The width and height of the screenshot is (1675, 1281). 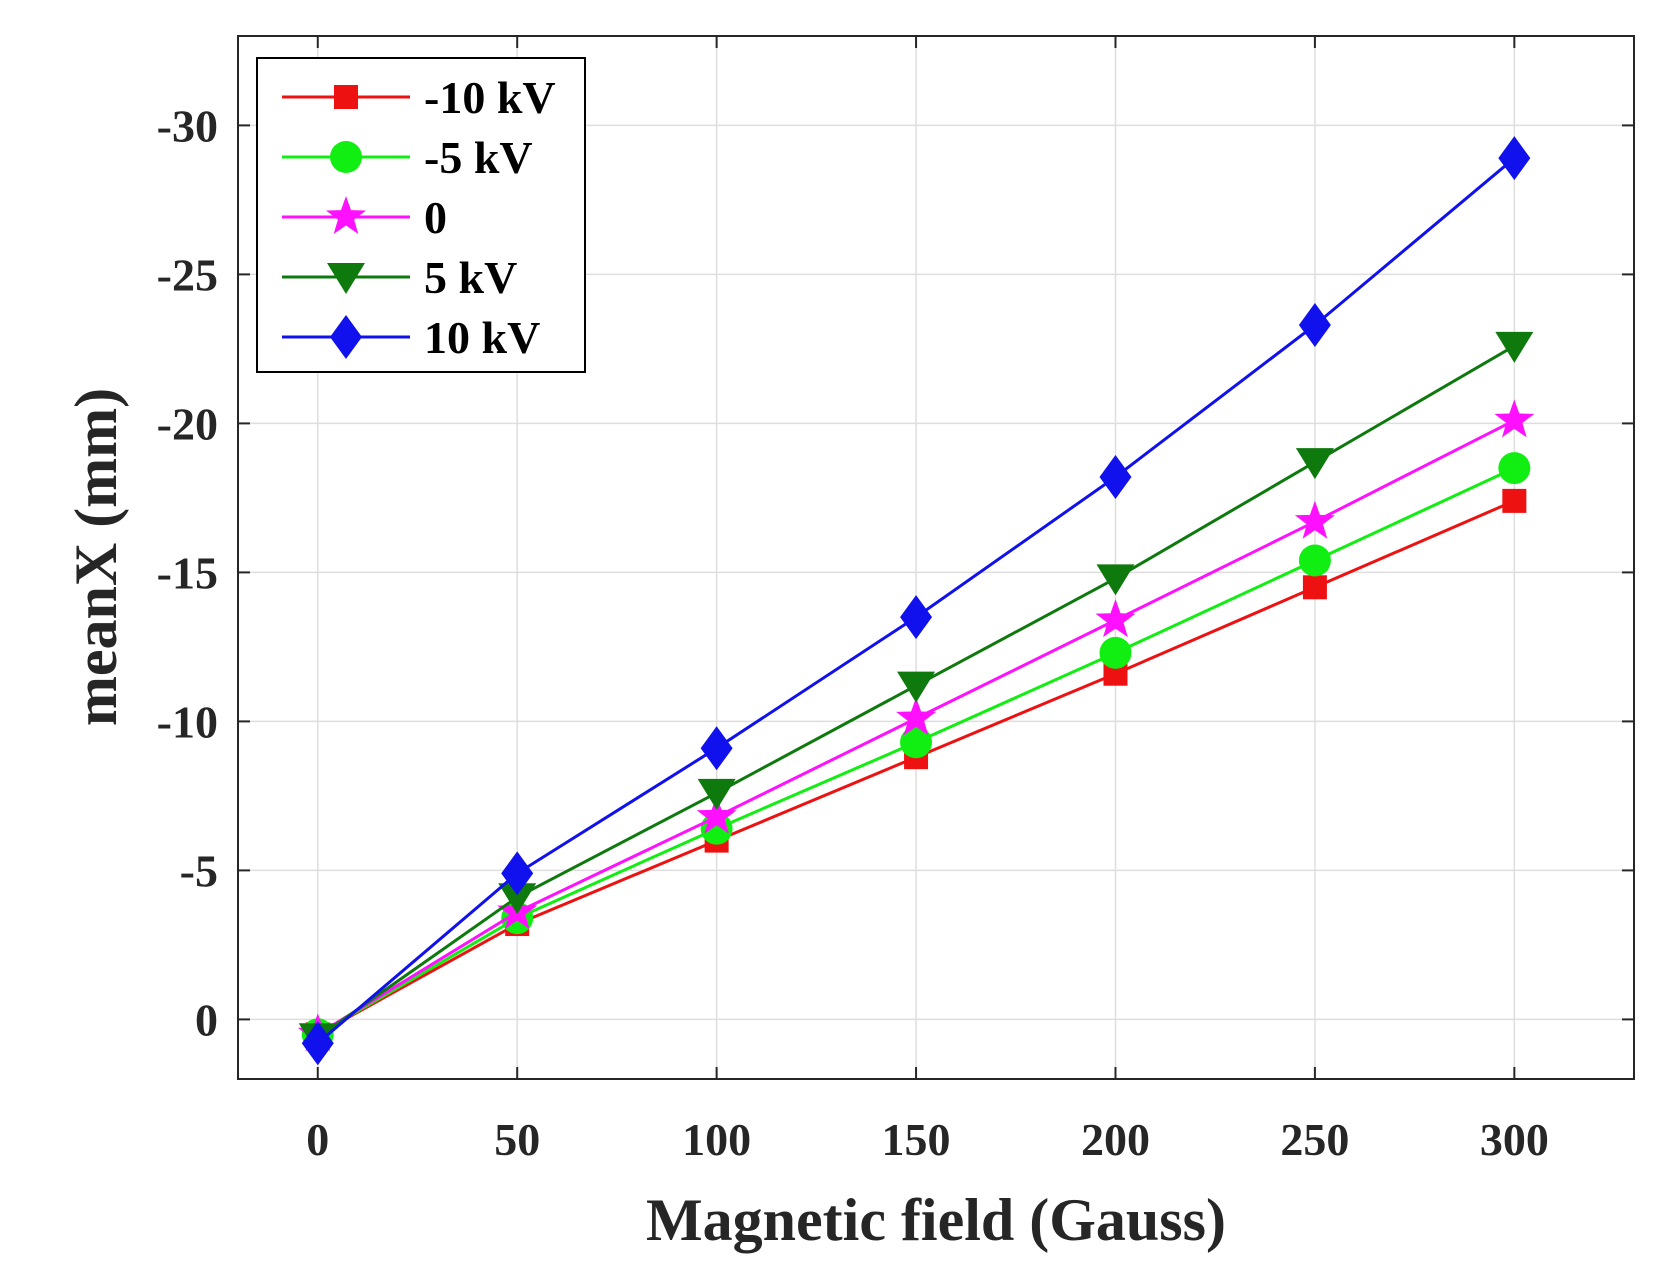 What do you see at coordinates (482, 337) in the screenshot?
I see `legend-label: 10 kV` at bounding box center [482, 337].